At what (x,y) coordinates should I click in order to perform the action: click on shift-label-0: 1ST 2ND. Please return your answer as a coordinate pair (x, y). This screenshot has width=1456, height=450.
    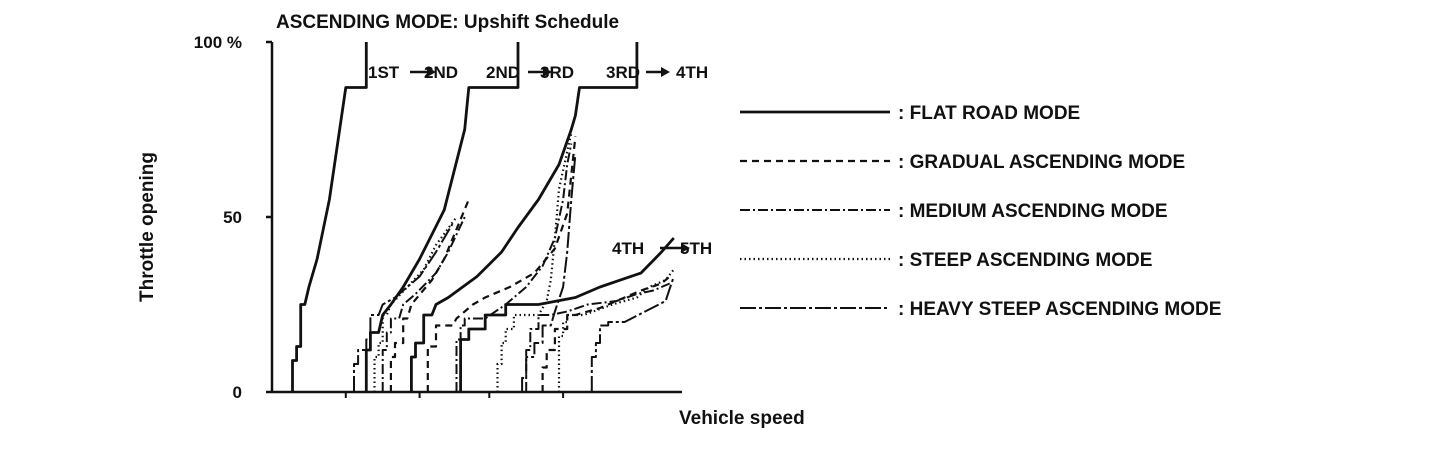
    Looking at the image, I should click on (413, 72).